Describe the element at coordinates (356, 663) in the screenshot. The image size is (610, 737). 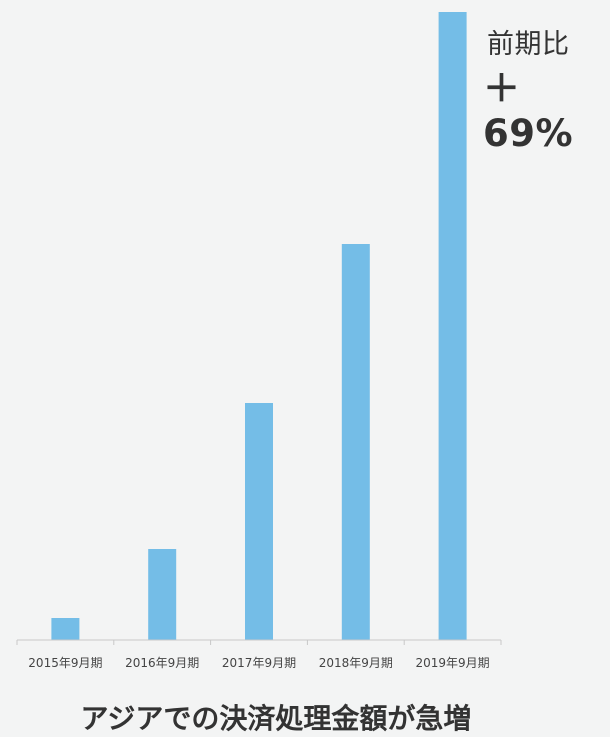
I see `x-tick-label: 2018年9月期` at that location.